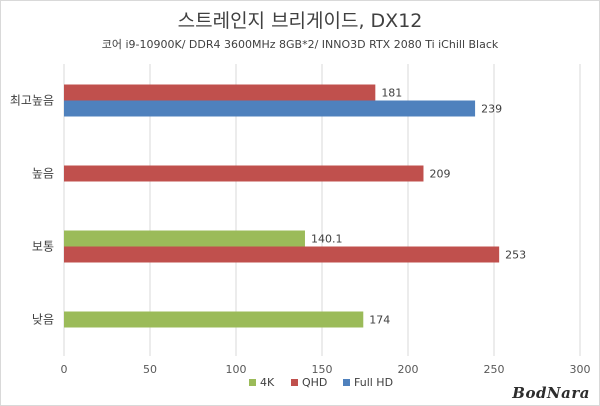 The height and width of the screenshot is (406, 600). Describe the element at coordinates (32, 101) in the screenshot. I see `category-label: 최고높음` at that location.